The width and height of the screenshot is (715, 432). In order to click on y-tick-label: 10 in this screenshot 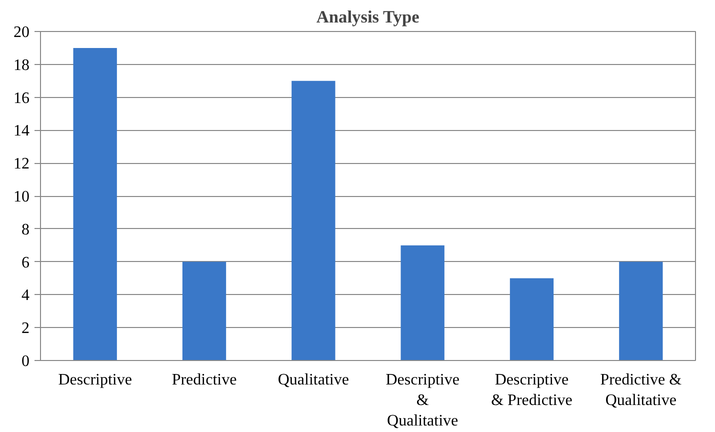, I will do `click(22, 197)`.